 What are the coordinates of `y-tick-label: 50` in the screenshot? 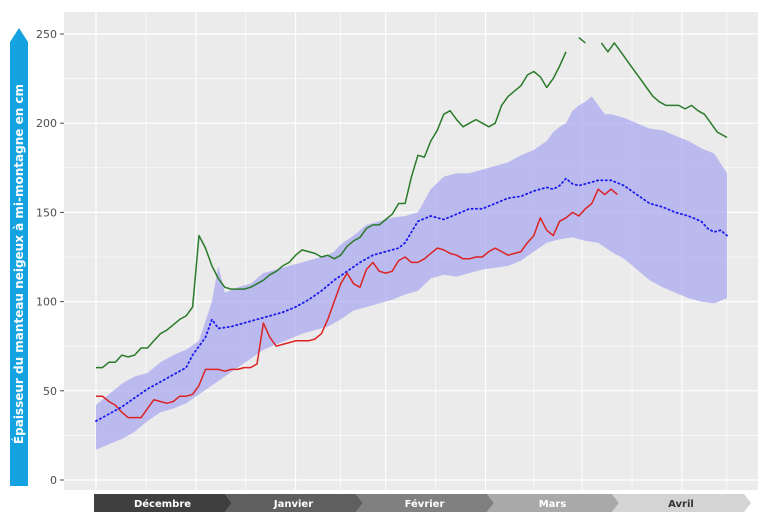 It's located at (50, 391).